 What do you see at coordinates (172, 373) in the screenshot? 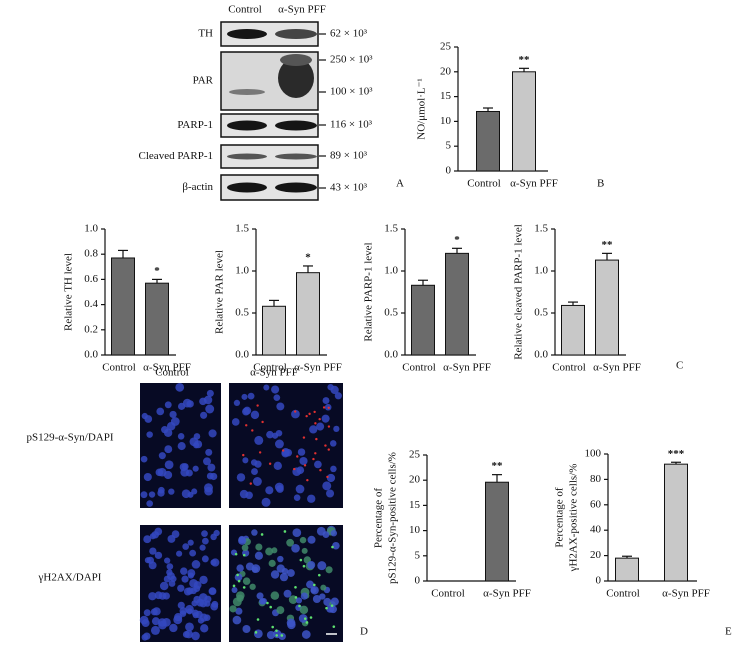
I see `micrograph-column-label: Control` at bounding box center [172, 373].